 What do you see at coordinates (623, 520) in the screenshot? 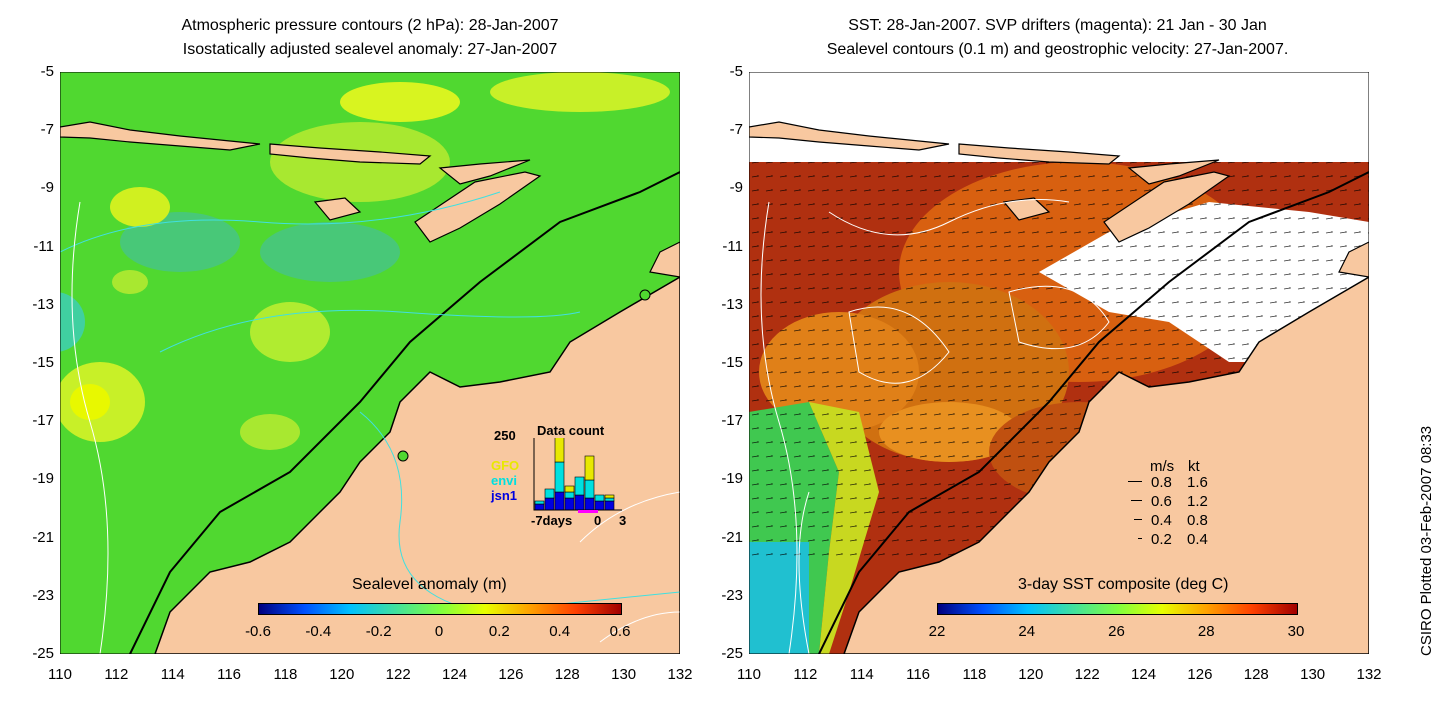
I see `inset-x-label-end: 3` at bounding box center [623, 520].